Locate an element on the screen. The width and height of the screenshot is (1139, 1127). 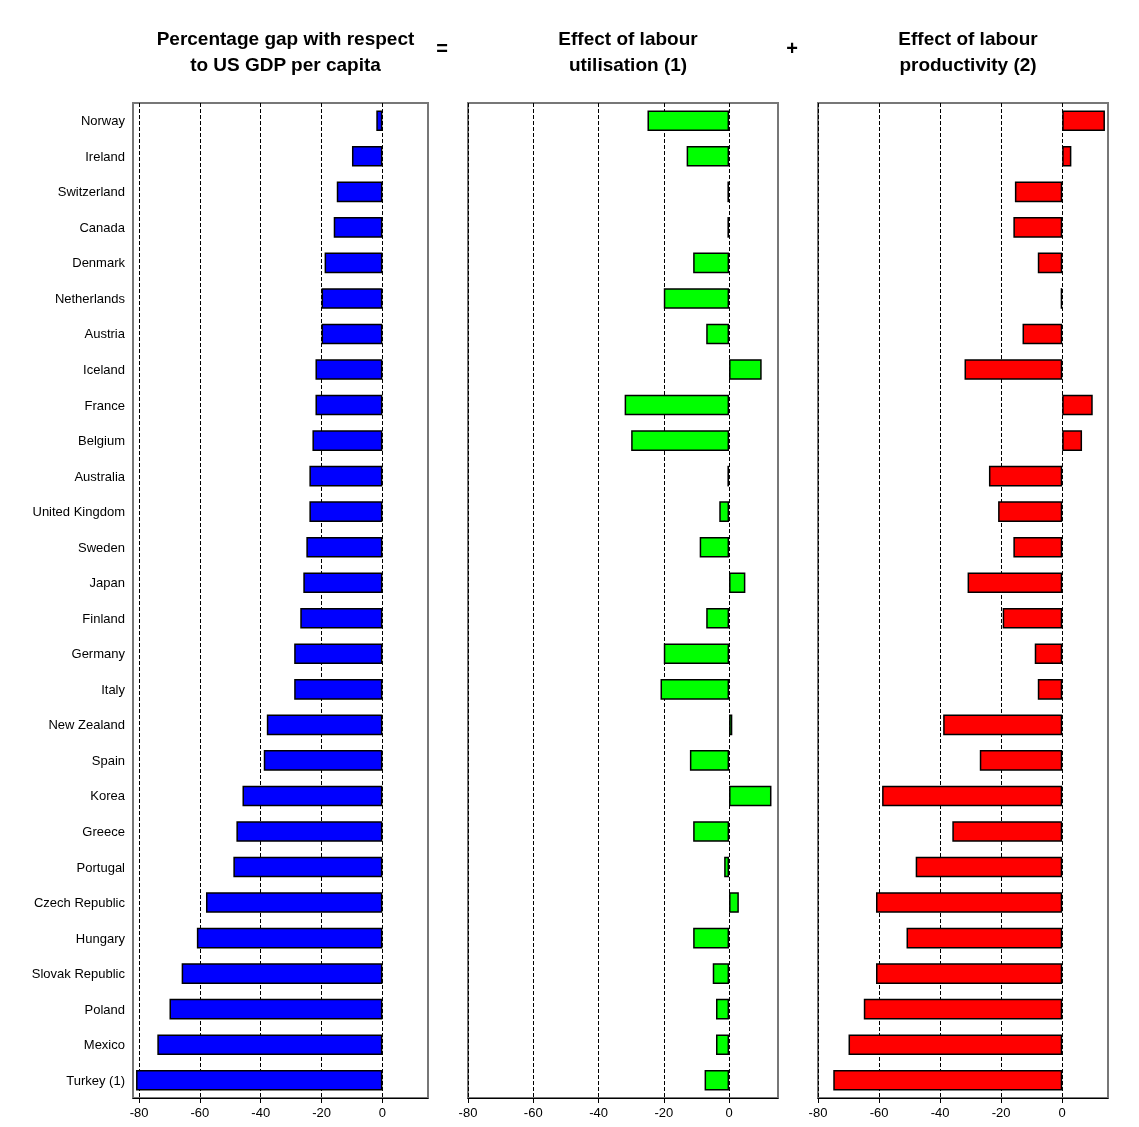
y-tick-label: United Kingdom is located at coordinates (78, 512).